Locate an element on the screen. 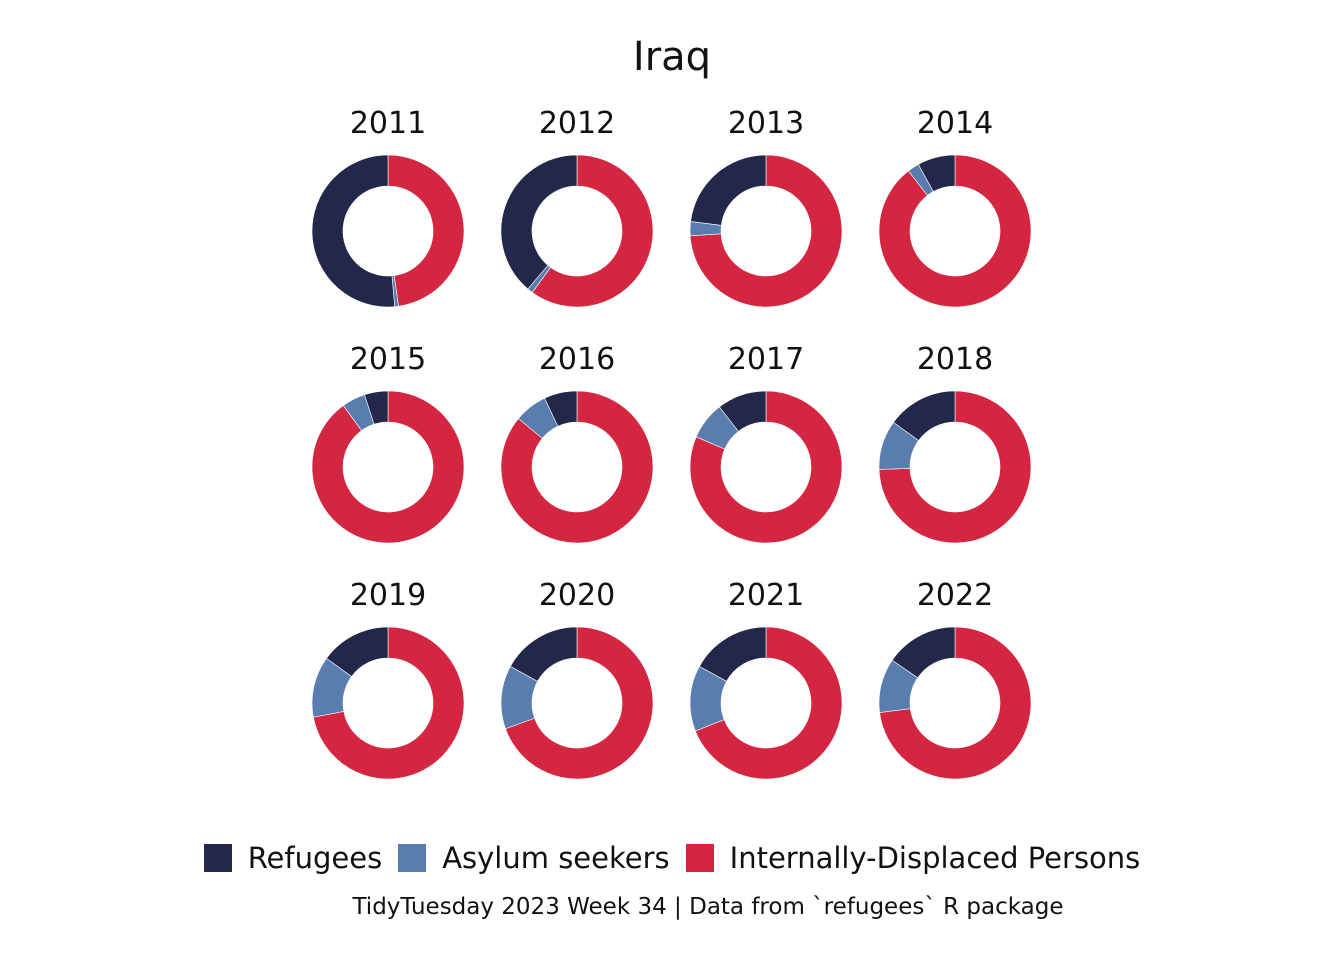  legend-item-internally-displaced: Internally-Displaced Persons is located at coordinates (913, 858).